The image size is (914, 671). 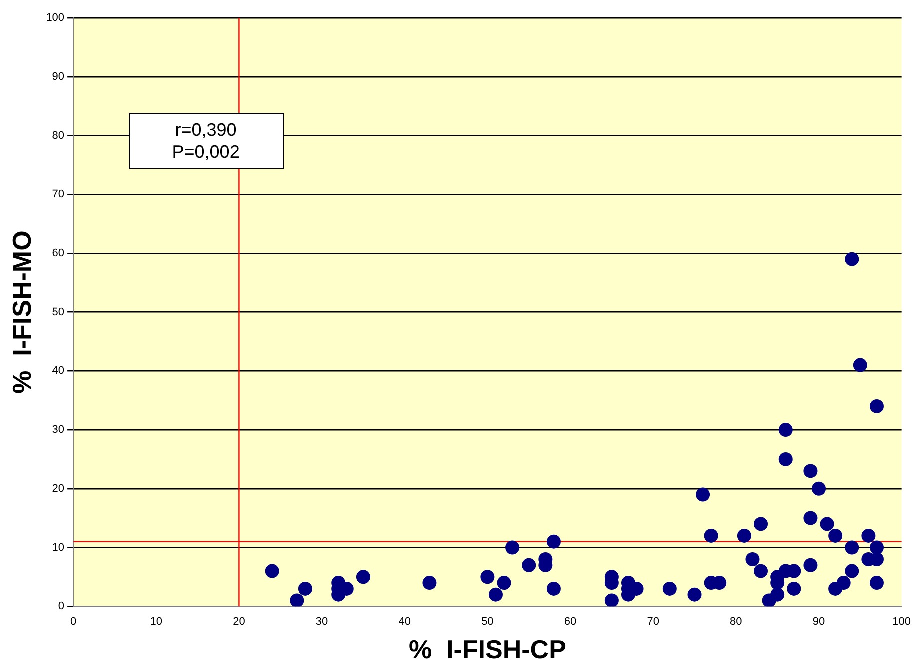 What do you see at coordinates (570, 622) in the screenshot?
I see `x-tick-label: 60` at bounding box center [570, 622].